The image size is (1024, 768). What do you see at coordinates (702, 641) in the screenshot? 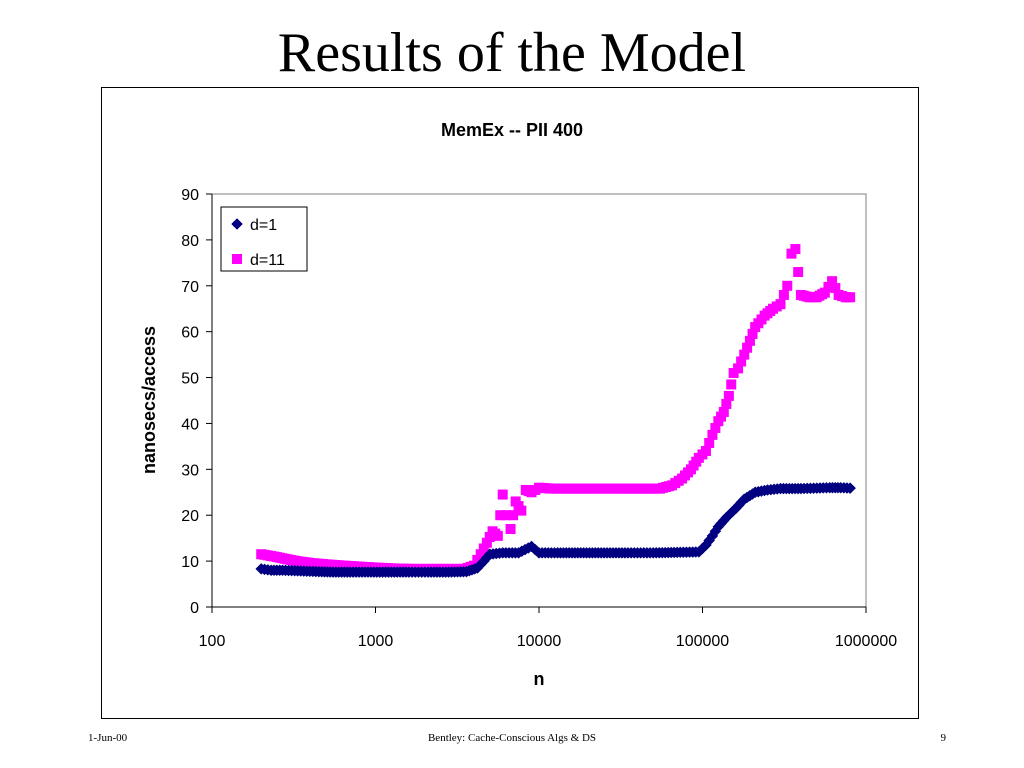
I see `x-tick-label: 100000` at bounding box center [702, 641].